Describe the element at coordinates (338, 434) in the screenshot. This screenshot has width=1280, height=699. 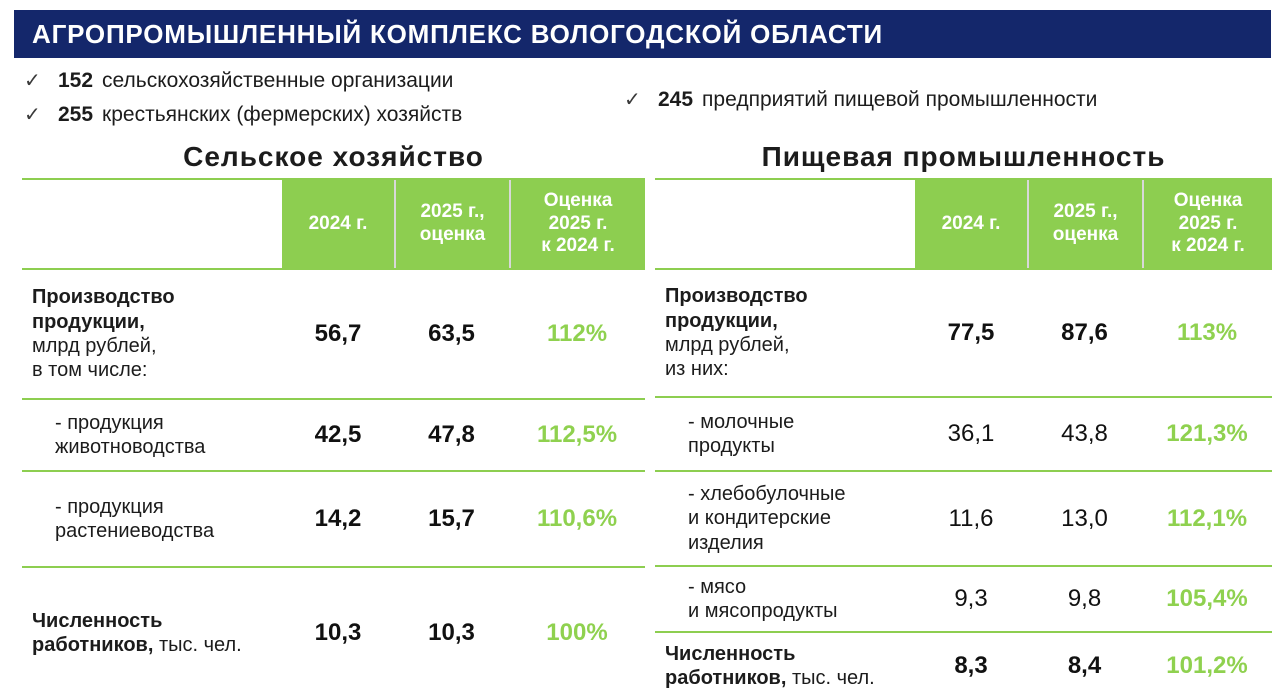
I see `cell-2024: 42,5` at that location.